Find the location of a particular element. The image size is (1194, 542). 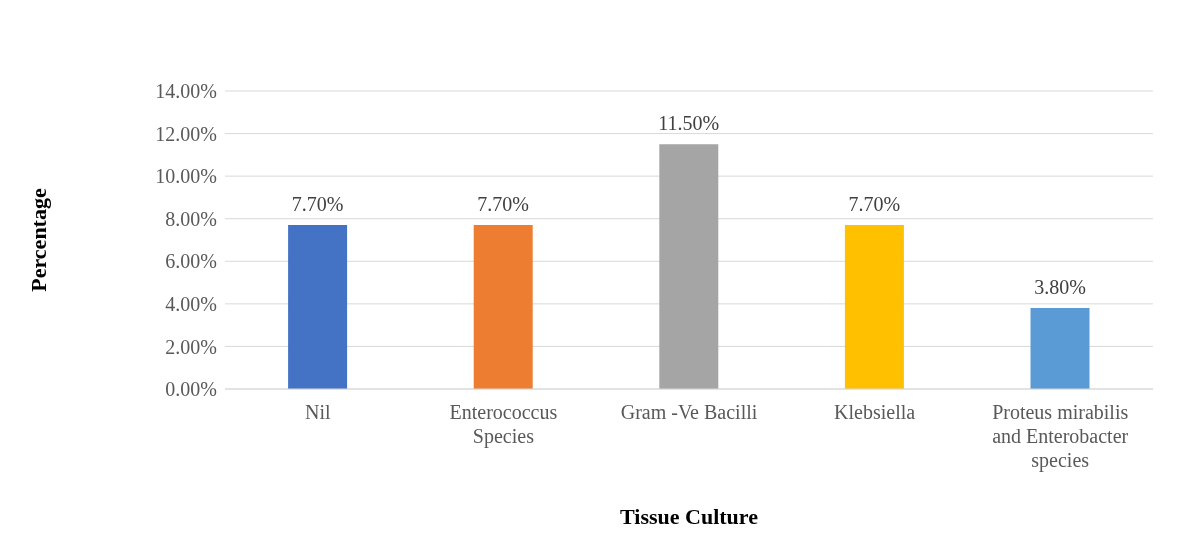

y-tick-label: 0.00% is located at coordinates (191, 389).